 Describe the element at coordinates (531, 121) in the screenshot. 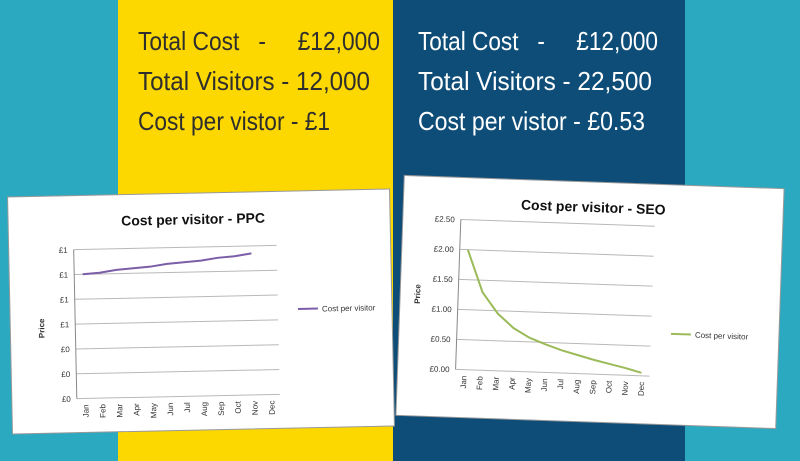

I see `stat-line: Cost per vistor - £0.53` at that location.